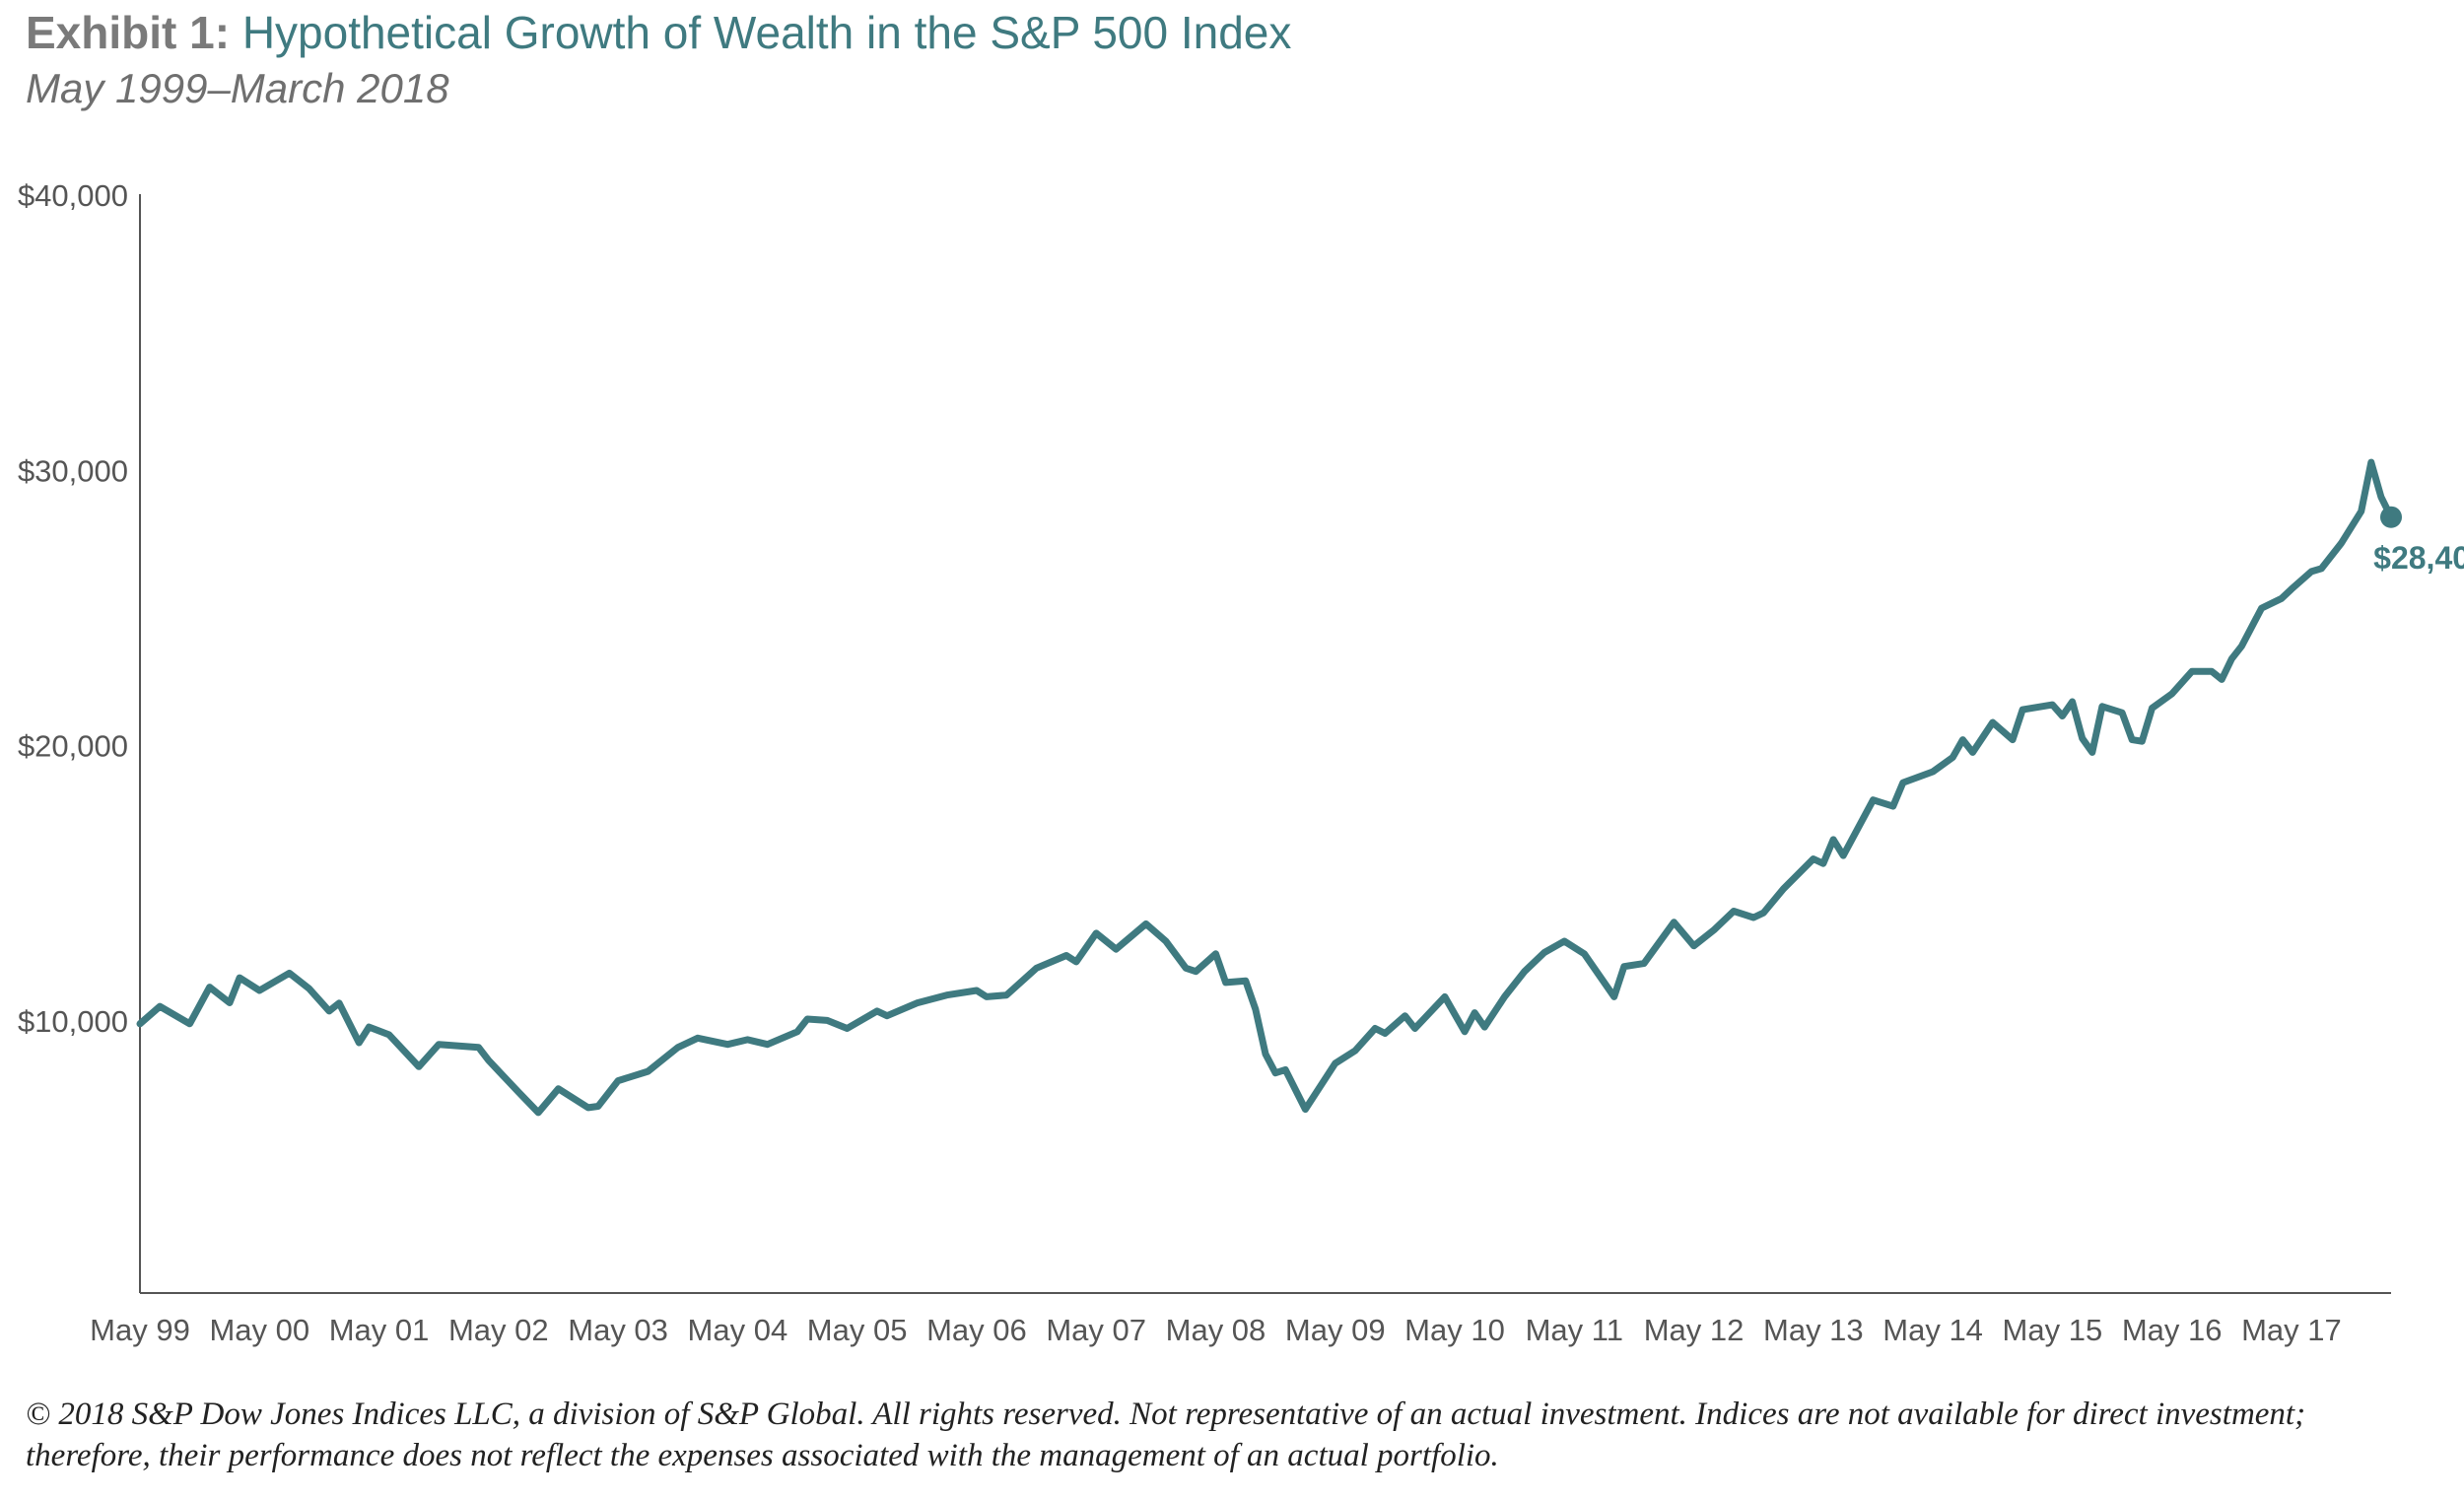 This screenshot has height=1500, width=2464. I want to click on x-tick-label: May 06, so click(976, 1330).